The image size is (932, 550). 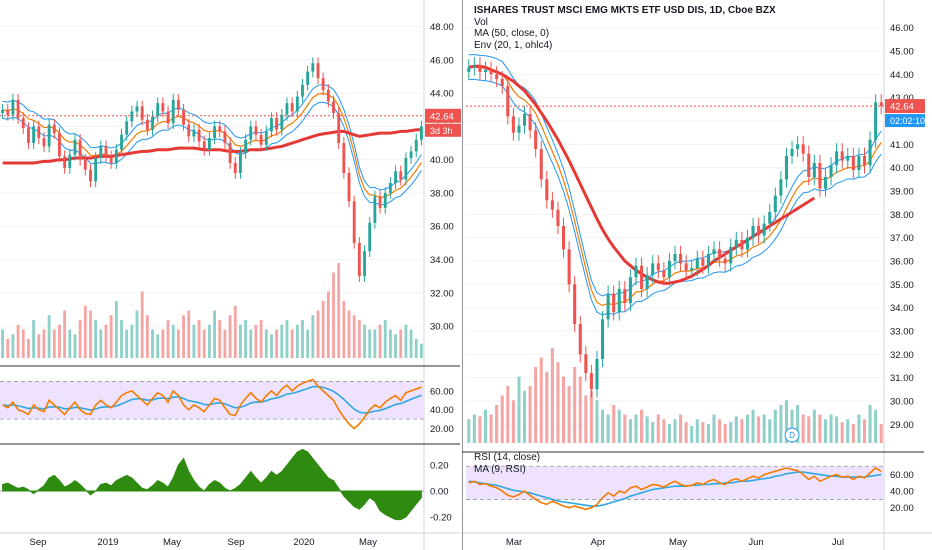 What do you see at coordinates (902, 168) in the screenshot?
I see `price-tick-label: 40.00` at bounding box center [902, 168].